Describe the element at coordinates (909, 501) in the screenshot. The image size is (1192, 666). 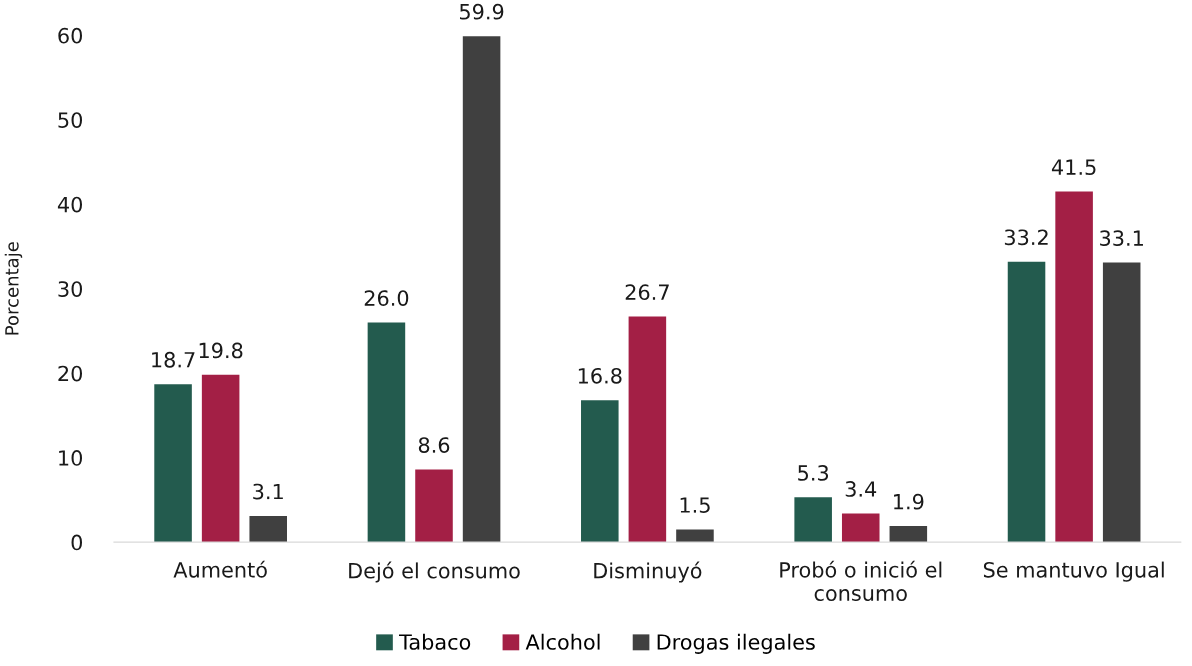
I see `data-label: 1.9` at that location.